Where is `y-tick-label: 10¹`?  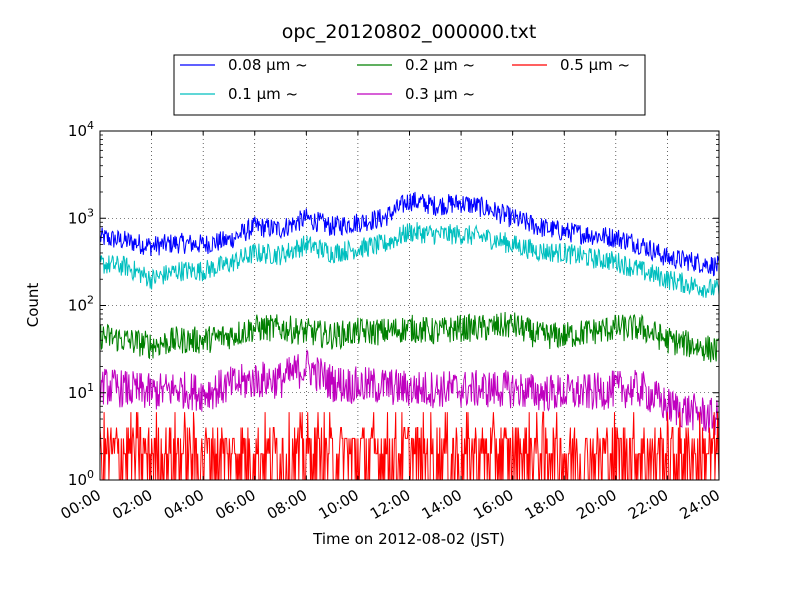 y-tick-label: 10¹ is located at coordinates (81, 391).